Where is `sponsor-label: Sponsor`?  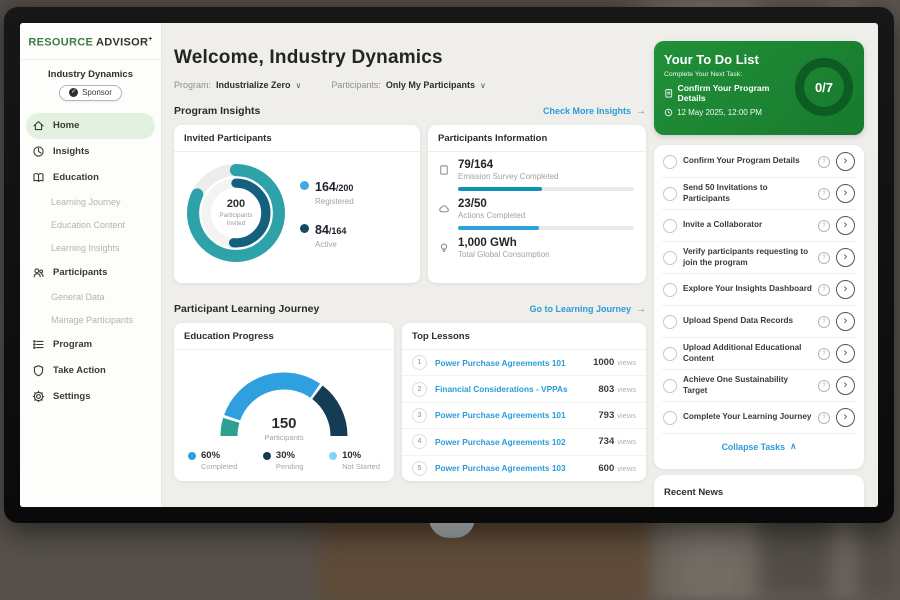
sponsor-label: Sponsor is located at coordinates (97, 93).